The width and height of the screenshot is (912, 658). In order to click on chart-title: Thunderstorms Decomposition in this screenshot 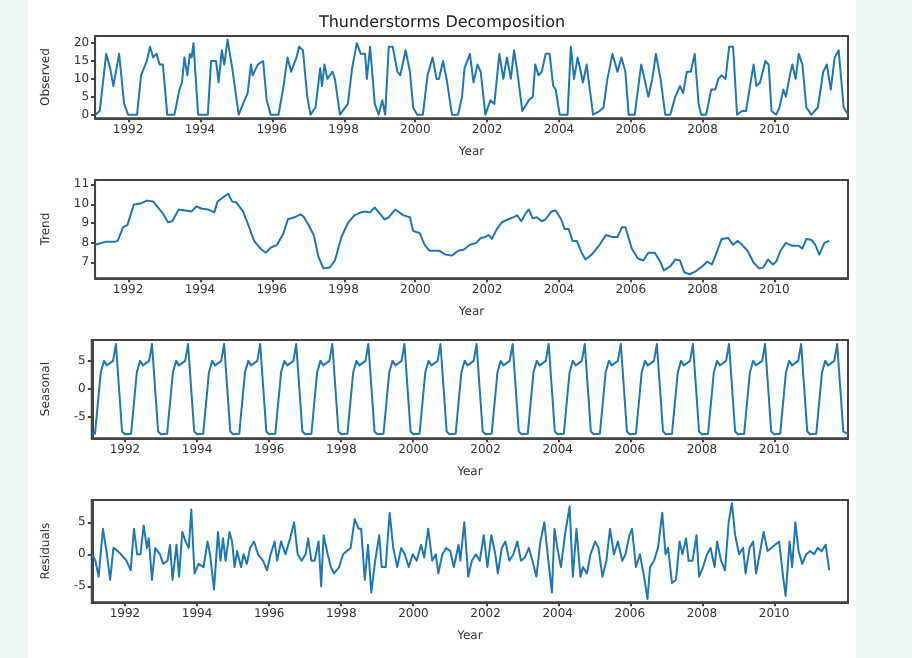, I will do `click(441, 22)`.